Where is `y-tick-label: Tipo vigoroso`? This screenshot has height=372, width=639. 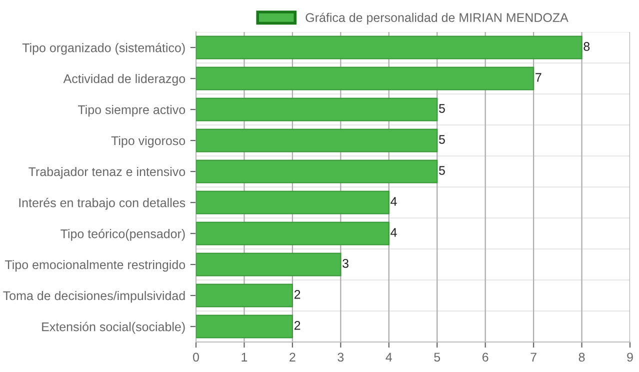
y-tick-label: Tipo vigoroso is located at coordinates (148, 142).